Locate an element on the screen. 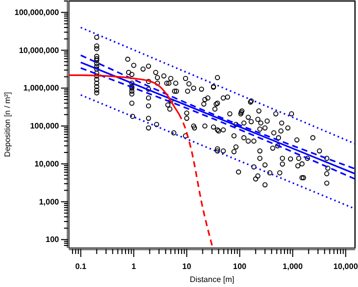 This screenshot has height=287, width=358. y-tick-label: 1,000 is located at coordinates (49, 201).